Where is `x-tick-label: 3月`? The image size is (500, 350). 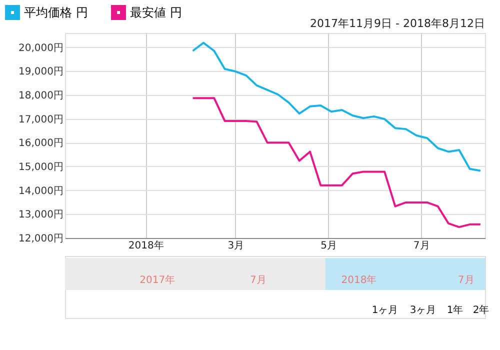 x-tick-label: 3月 is located at coordinates (236, 246).